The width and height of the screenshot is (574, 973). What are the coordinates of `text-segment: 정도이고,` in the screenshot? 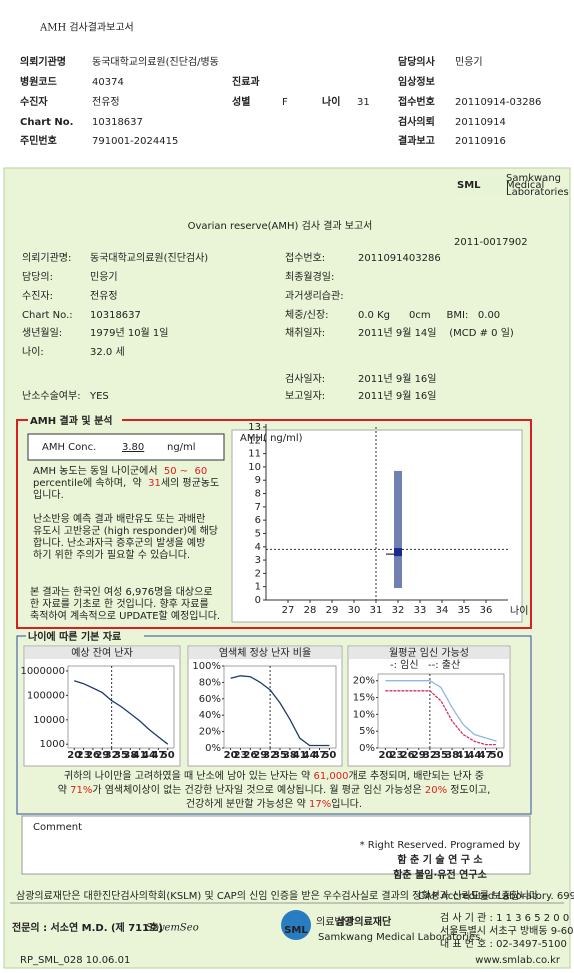 It's located at (468, 790).